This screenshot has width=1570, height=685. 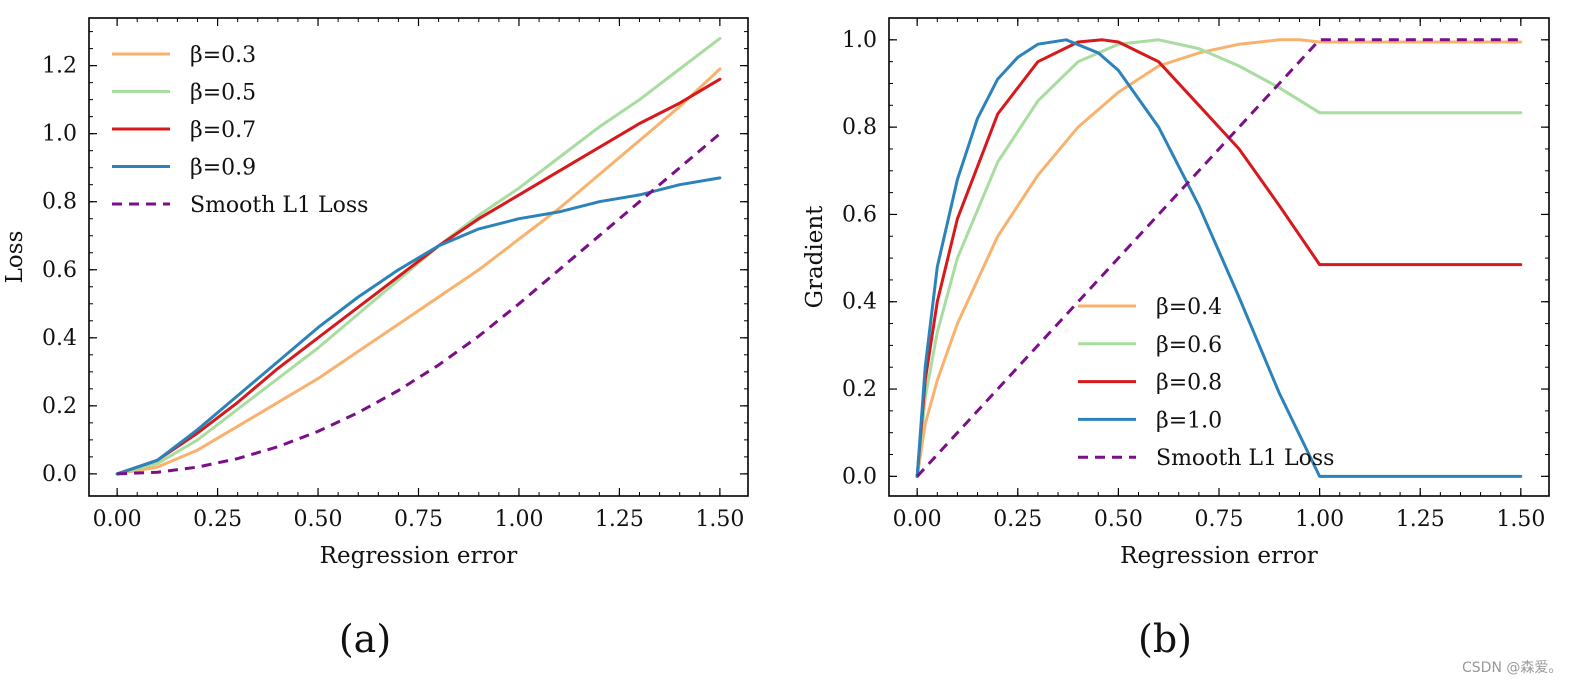 What do you see at coordinates (223, 168) in the screenshot?
I see `legend-label: β=0.9` at bounding box center [223, 168].